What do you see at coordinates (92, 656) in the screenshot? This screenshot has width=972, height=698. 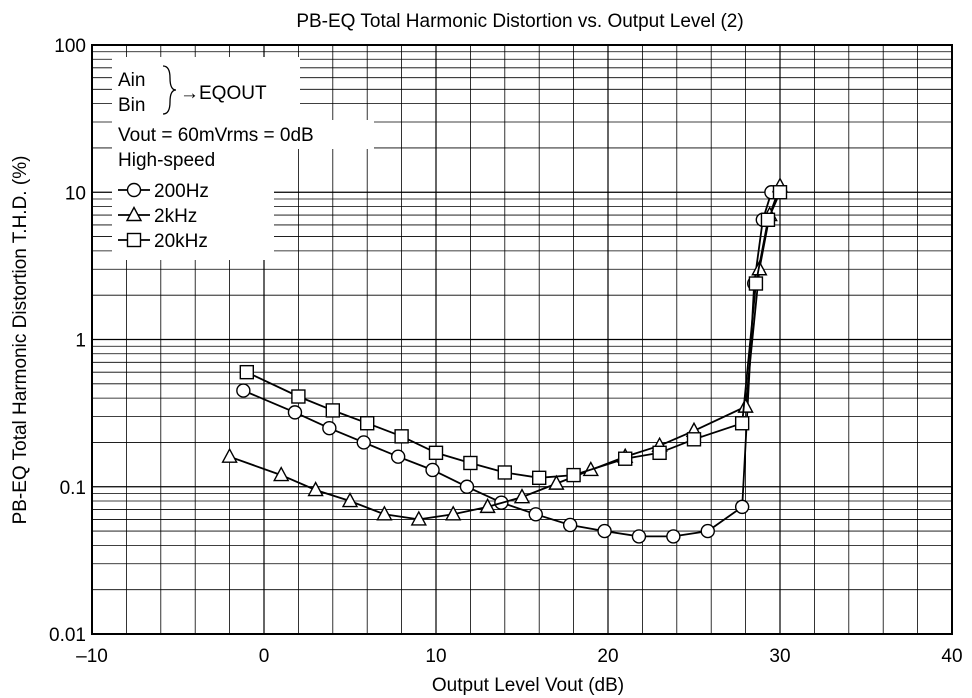 I see `x-tick-label: –10` at bounding box center [92, 656].